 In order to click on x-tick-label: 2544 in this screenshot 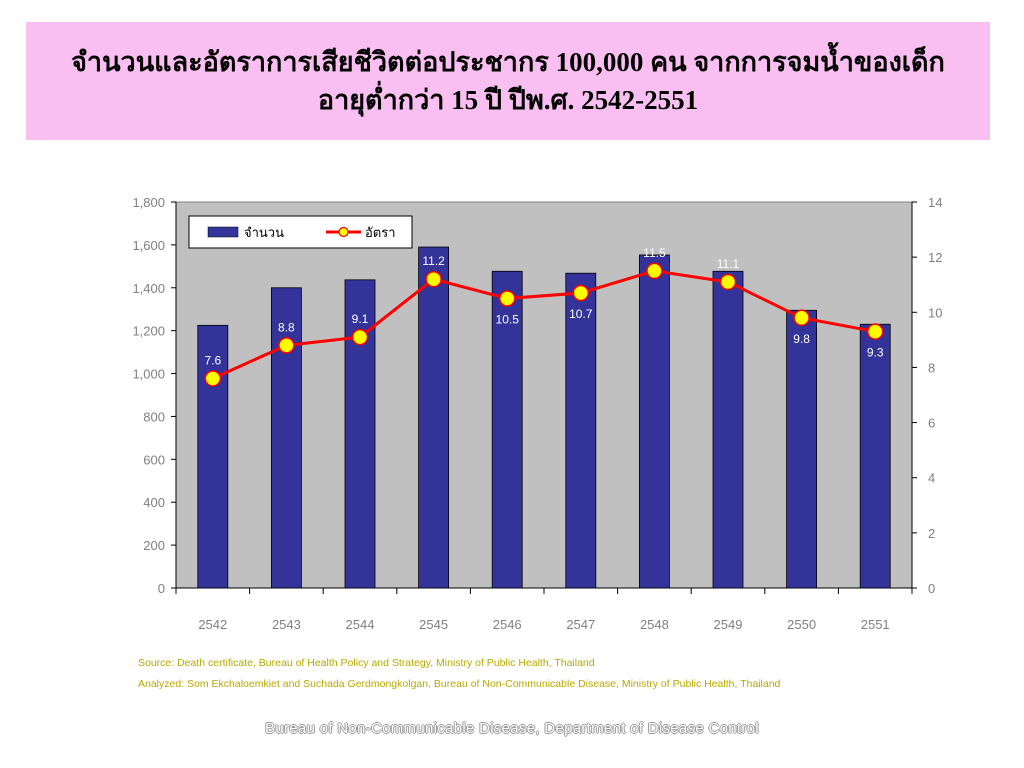, I will do `click(360, 624)`.